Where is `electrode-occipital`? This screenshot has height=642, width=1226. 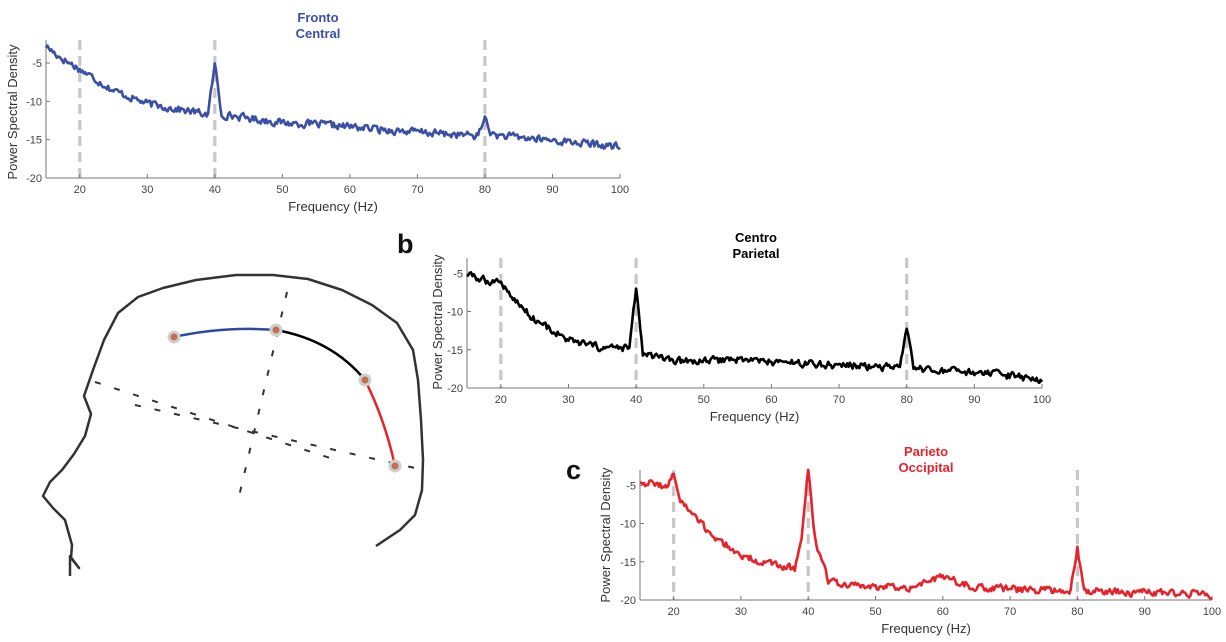 electrode-occipital is located at coordinates (395, 466).